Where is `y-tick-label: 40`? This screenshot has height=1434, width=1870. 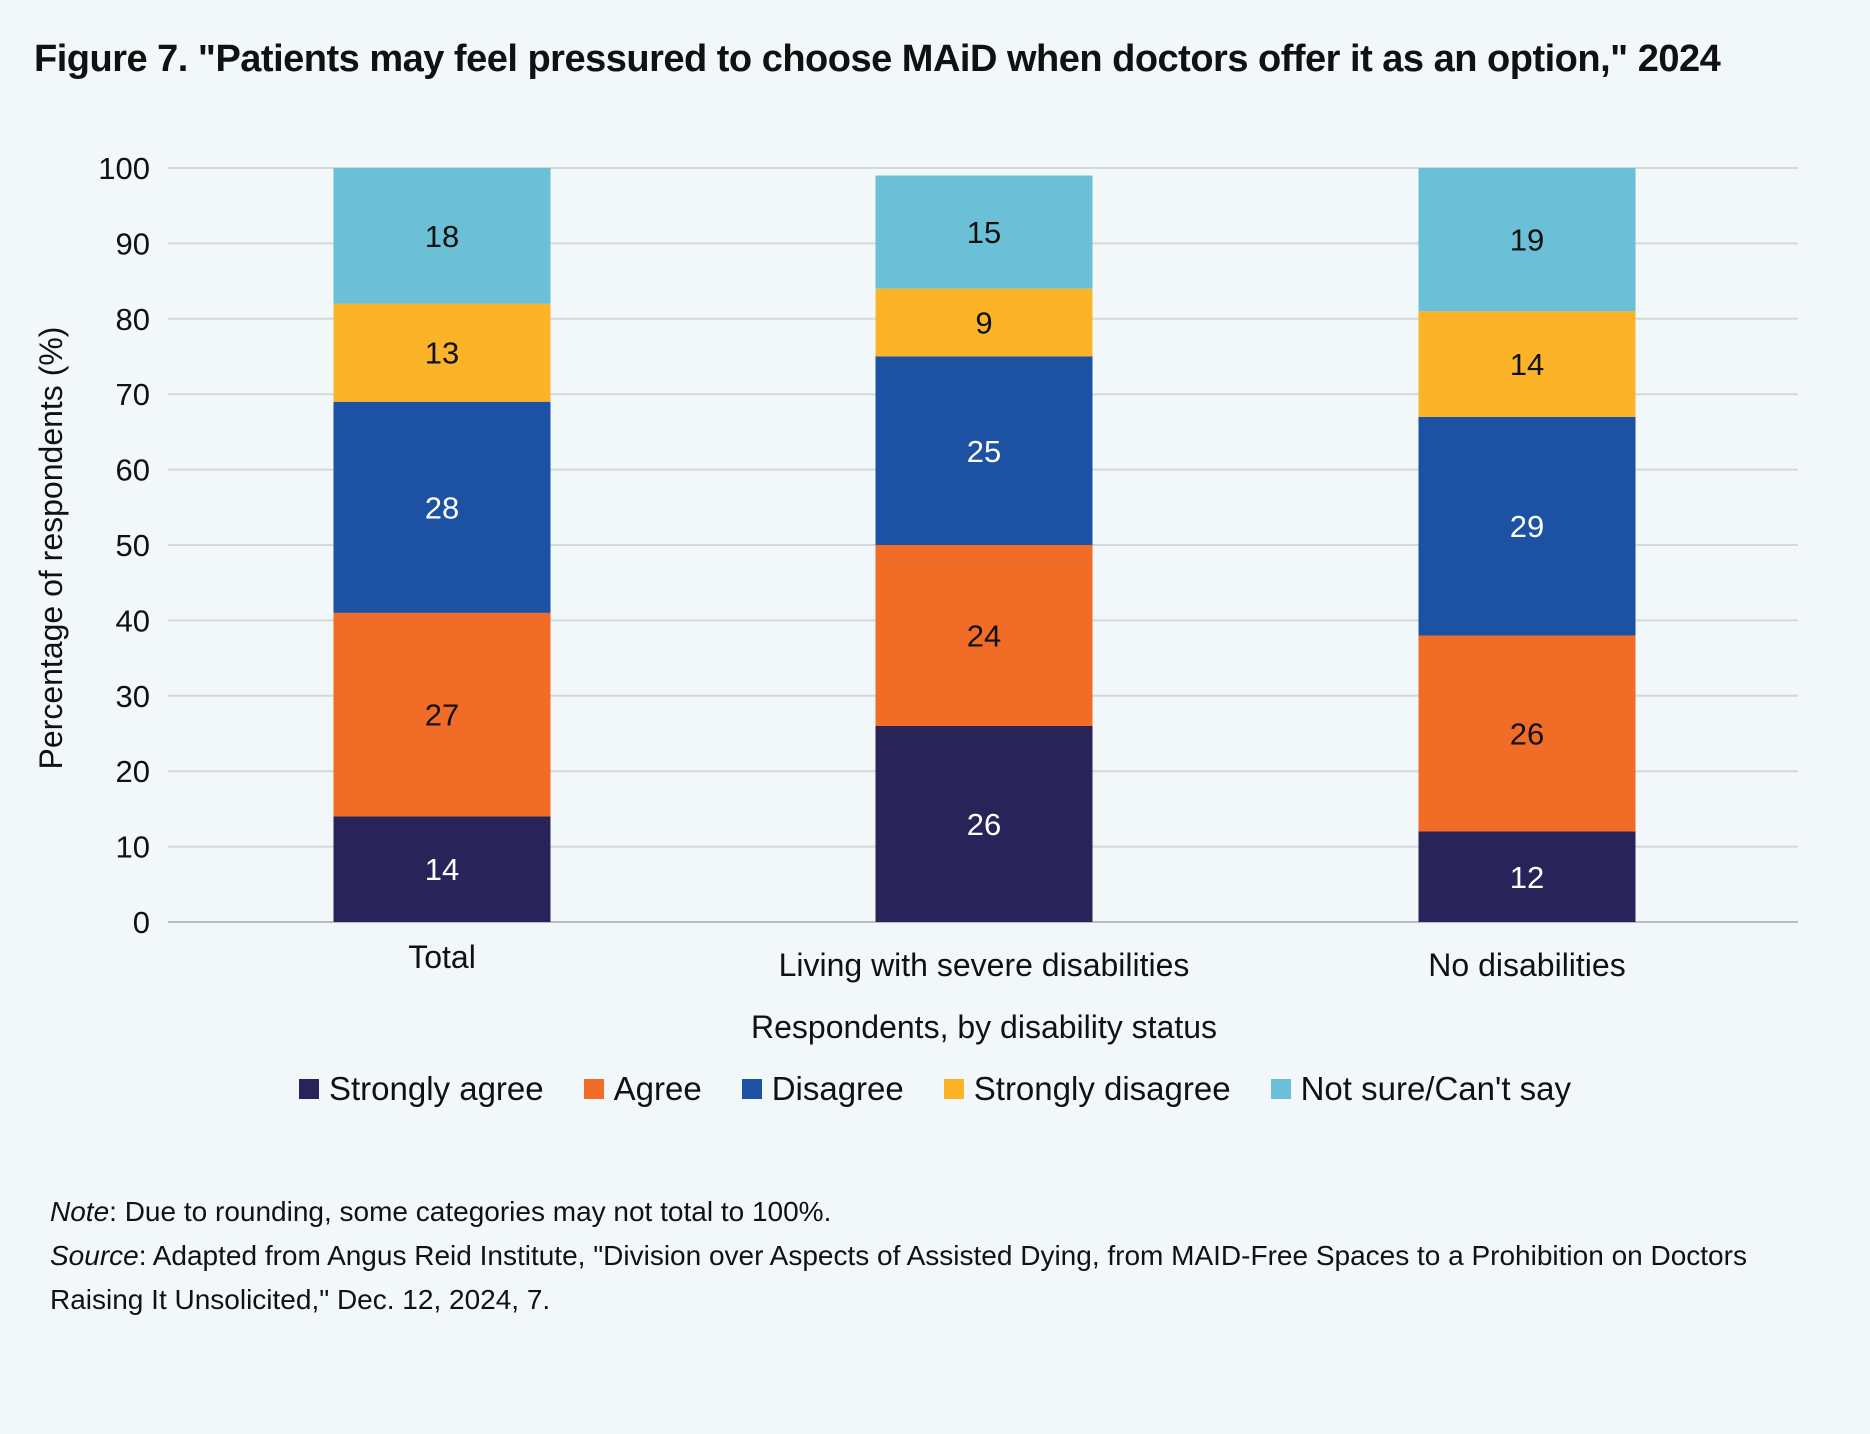 y-tick-label: 40 is located at coordinates (133, 620).